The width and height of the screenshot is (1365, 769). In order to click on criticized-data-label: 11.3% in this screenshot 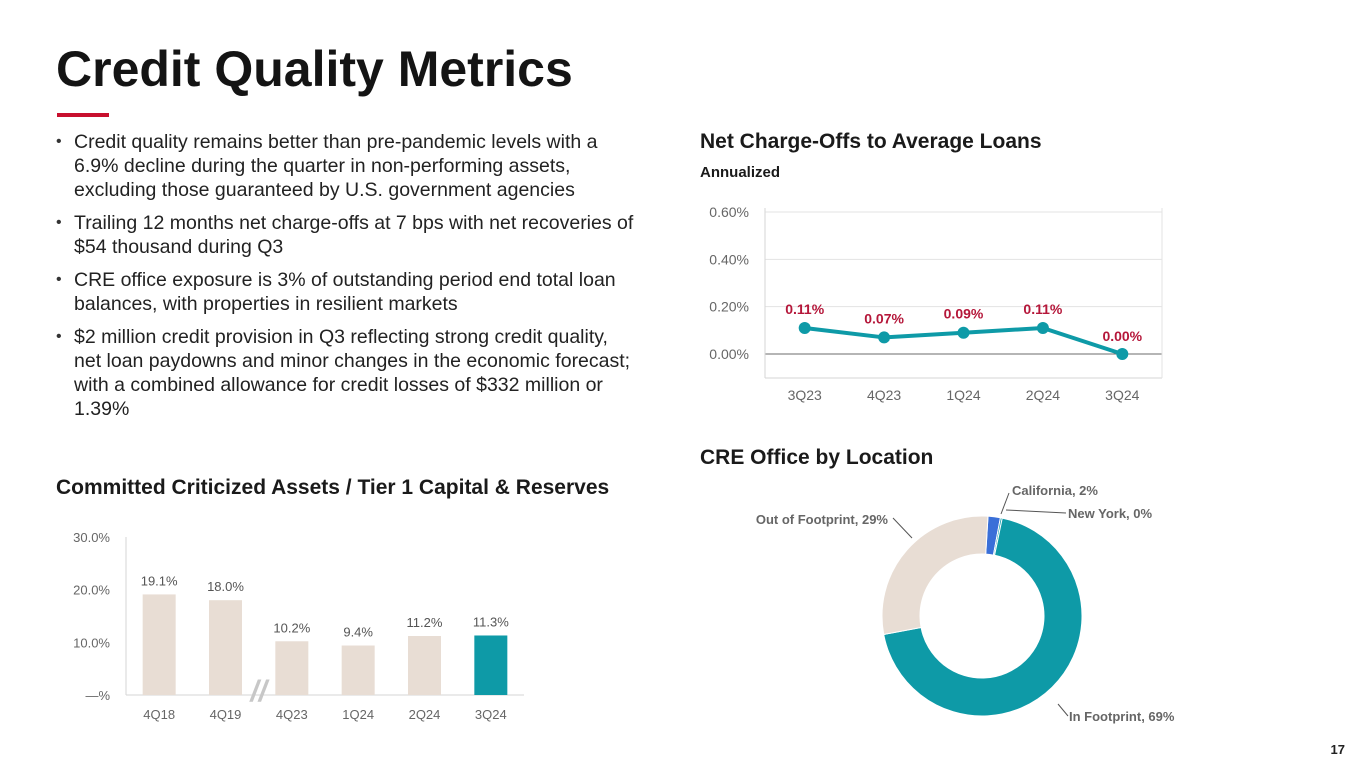, I will do `click(491, 621)`.